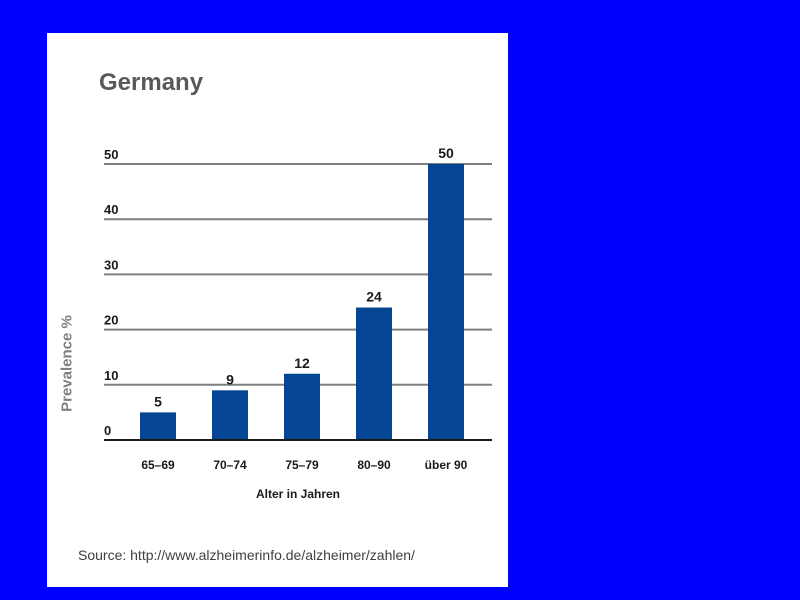 The height and width of the screenshot is (600, 800). What do you see at coordinates (158, 401) in the screenshot?
I see `data-label: 5` at bounding box center [158, 401].